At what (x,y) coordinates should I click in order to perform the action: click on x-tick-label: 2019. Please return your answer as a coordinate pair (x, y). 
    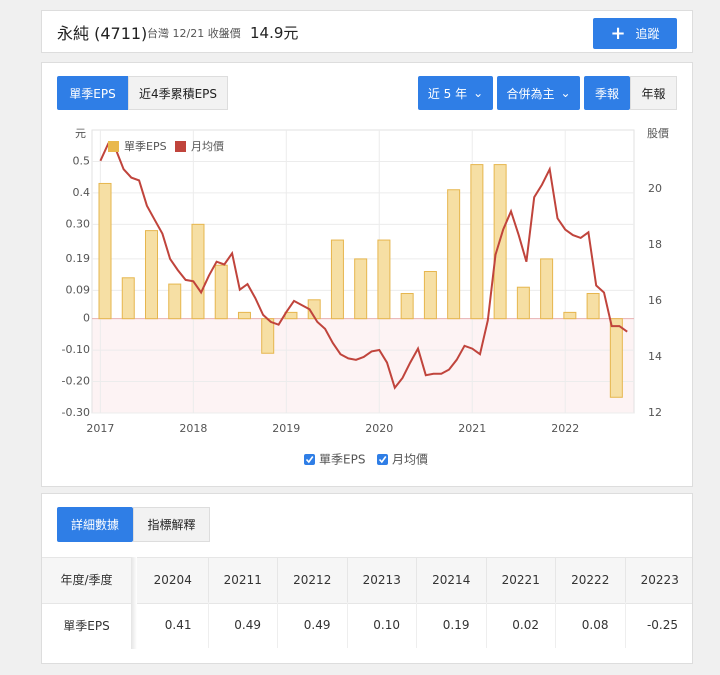
    Looking at the image, I should click on (286, 428).